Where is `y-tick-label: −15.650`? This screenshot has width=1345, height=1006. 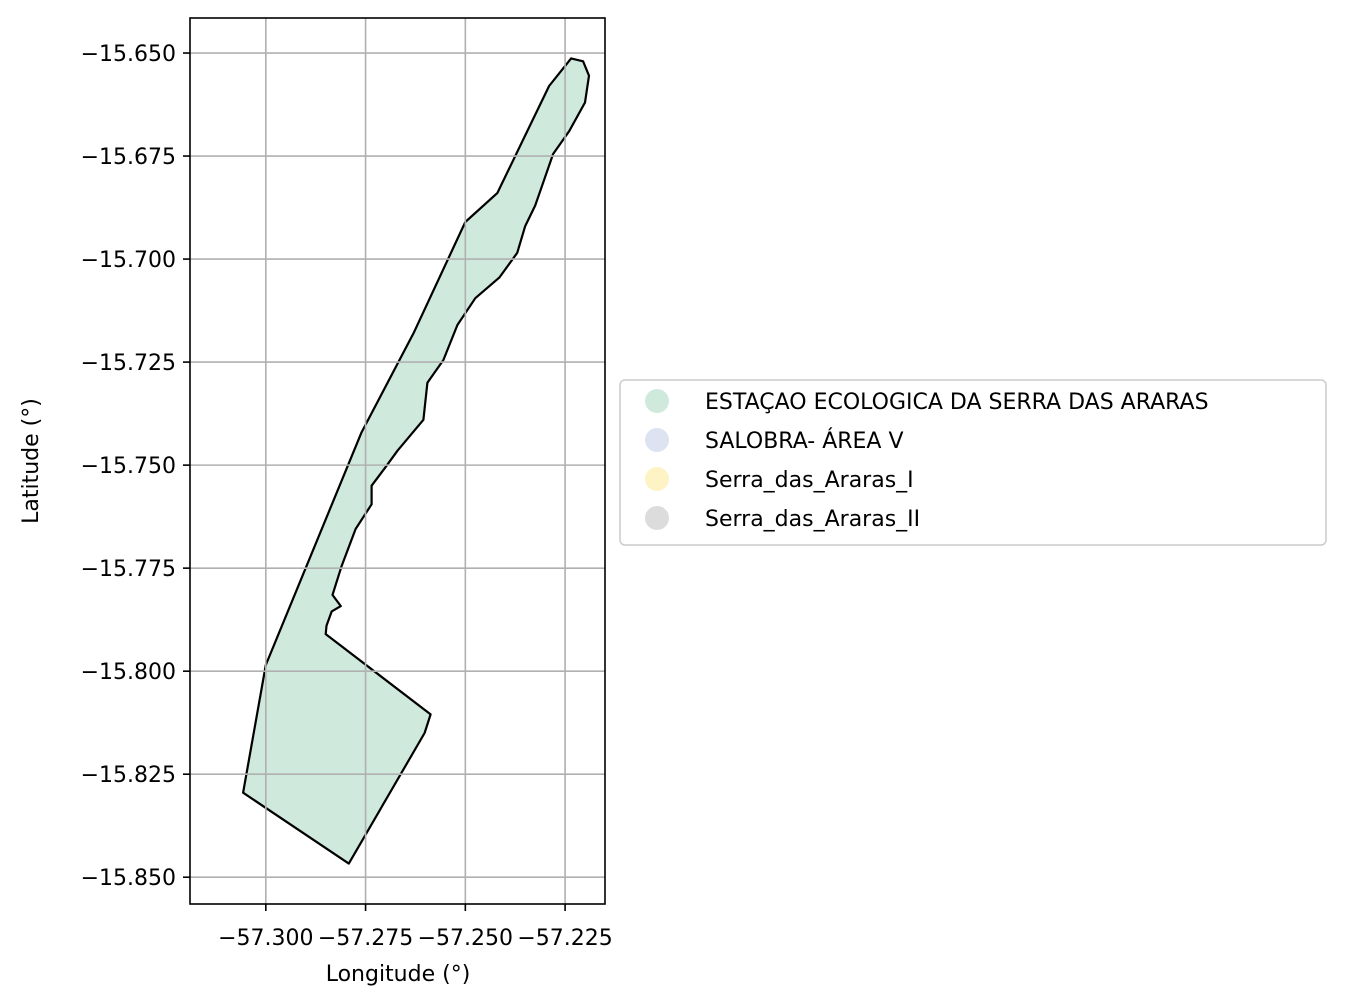 y-tick-label: −15.650 is located at coordinates (128, 54).